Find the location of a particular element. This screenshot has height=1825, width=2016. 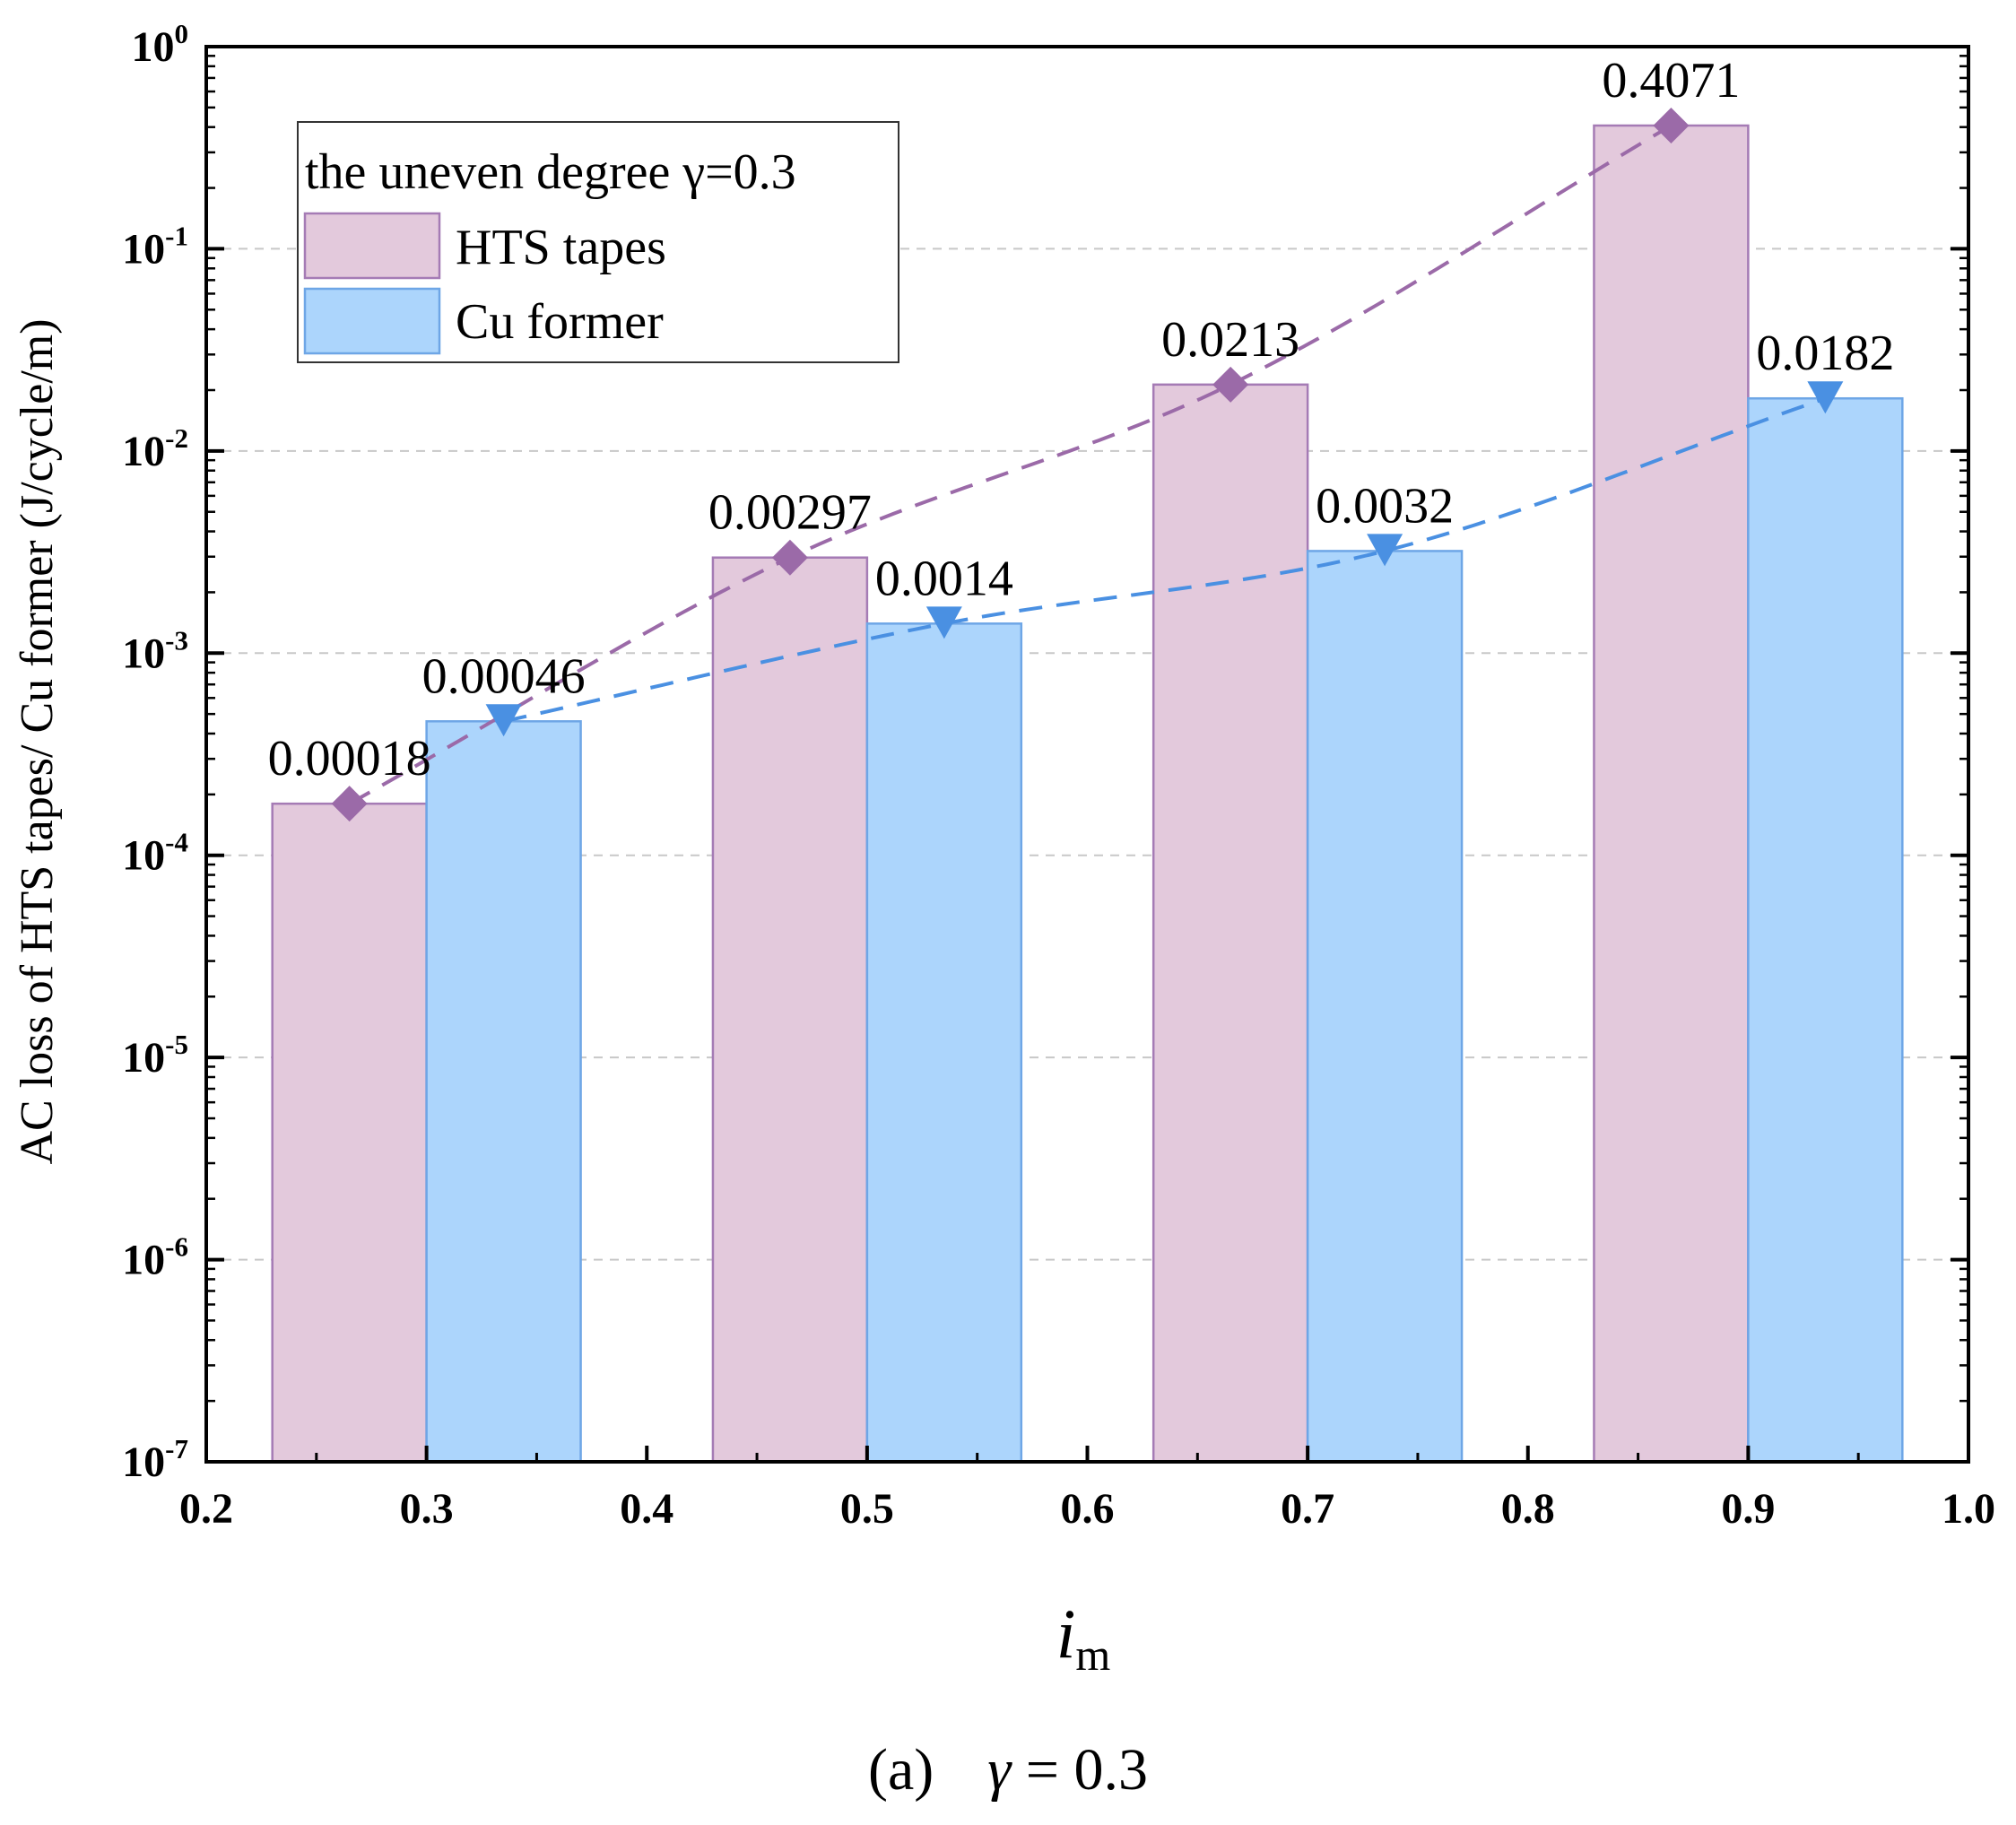

y-tick-label: 10⁻⁴ is located at coordinates (155, 853).